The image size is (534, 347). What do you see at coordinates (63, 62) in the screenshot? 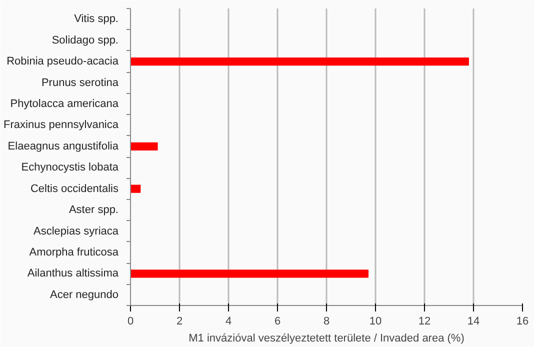
I see `y-tick-label: Robinia pseudo-acacia` at bounding box center [63, 62].